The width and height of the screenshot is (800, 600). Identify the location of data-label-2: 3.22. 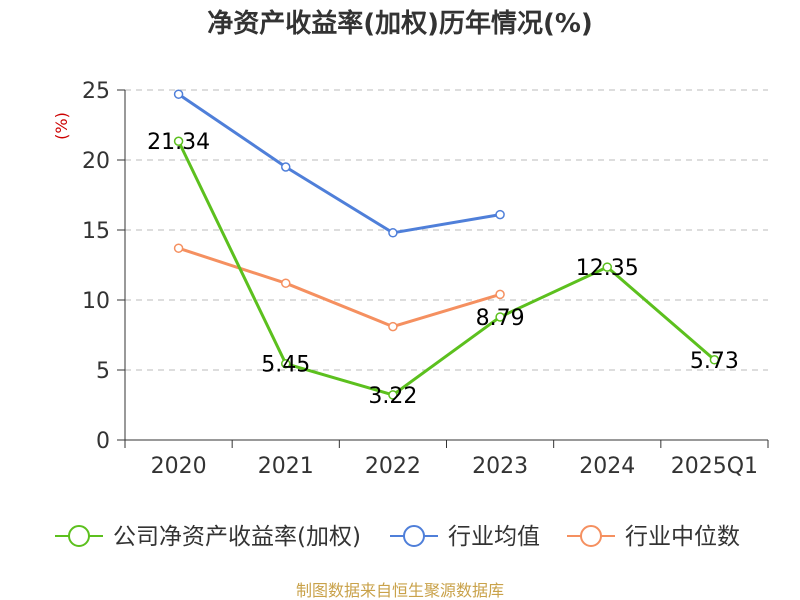
(392, 396).